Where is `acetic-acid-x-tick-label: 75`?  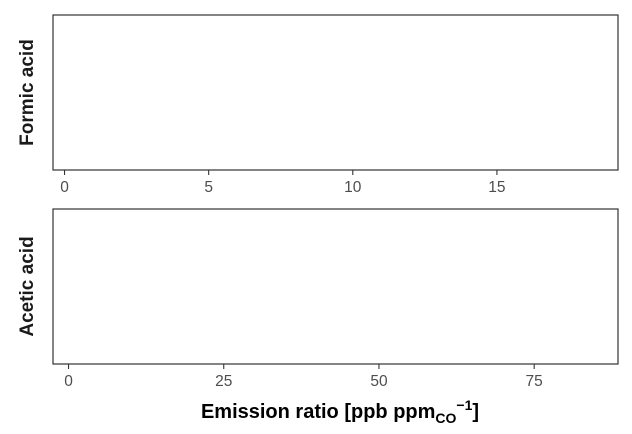 acetic-acid-x-tick-label: 75 is located at coordinates (534, 381).